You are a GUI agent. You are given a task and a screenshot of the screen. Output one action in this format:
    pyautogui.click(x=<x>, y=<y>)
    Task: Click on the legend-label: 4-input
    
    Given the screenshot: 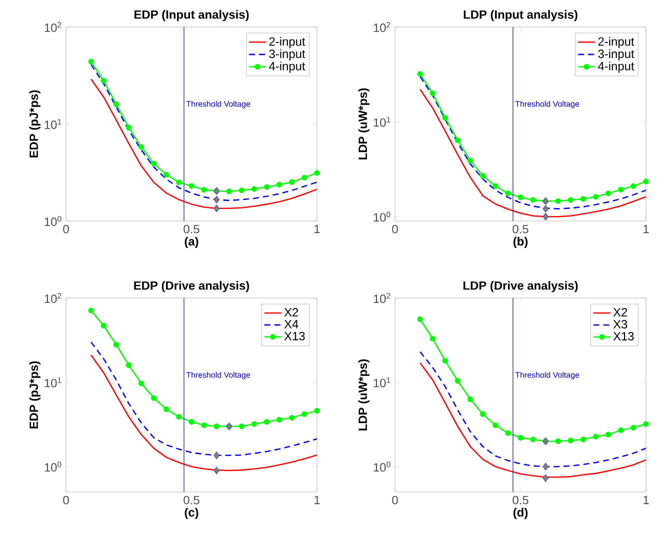 What is the action you would take?
    pyautogui.click(x=287, y=67)
    